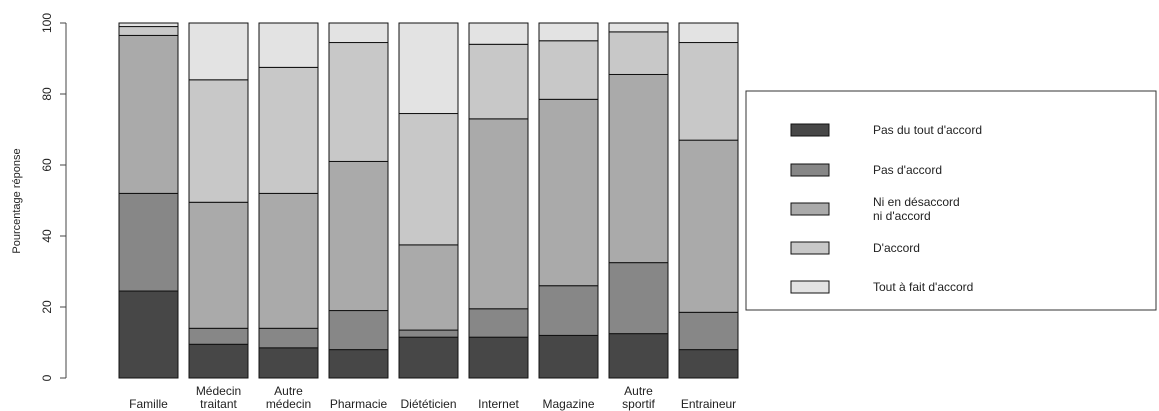  Describe the element at coordinates (568, 404) in the screenshot. I see `category-label: Magazine` at that location.